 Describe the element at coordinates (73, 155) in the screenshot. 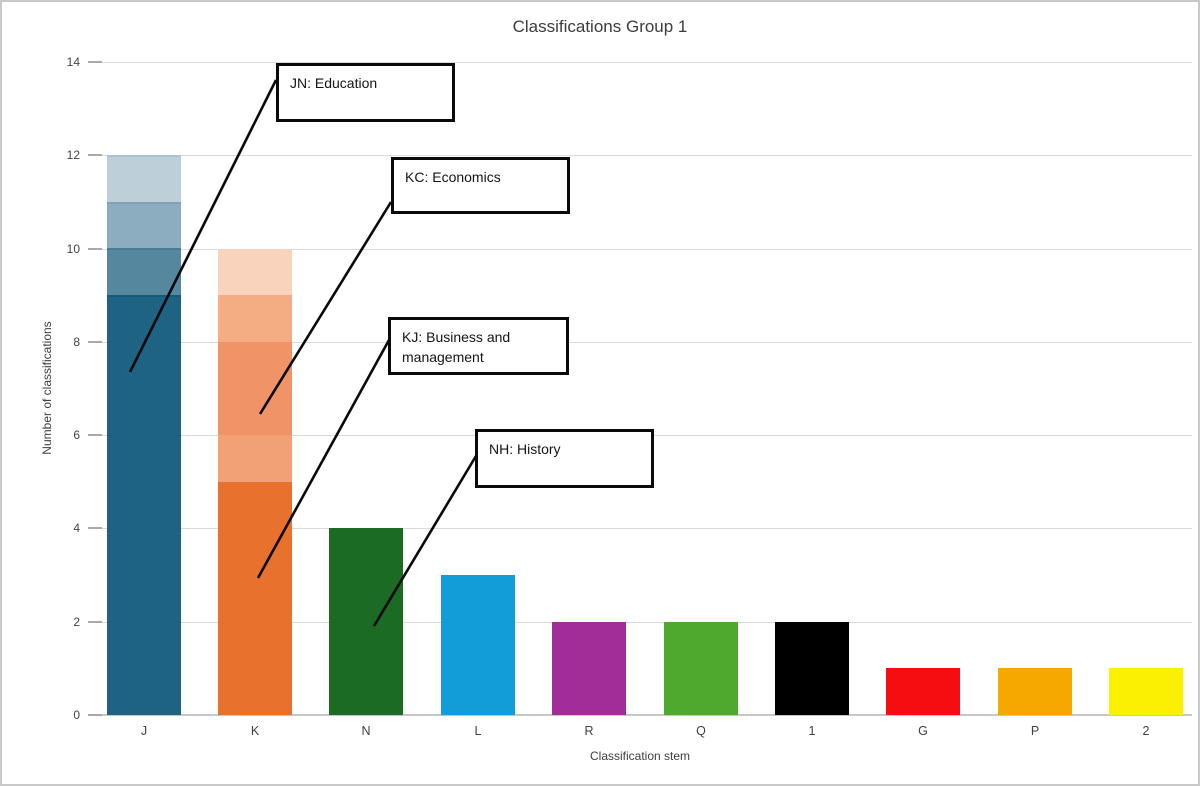

I see `y-tick-label-12: 12` at that location.